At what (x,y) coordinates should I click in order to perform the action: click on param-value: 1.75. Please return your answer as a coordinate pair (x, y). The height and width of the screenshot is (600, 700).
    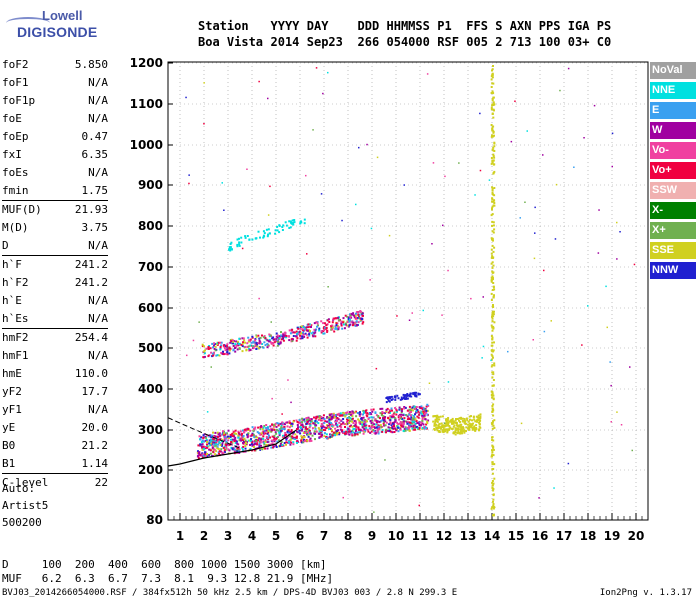
    Looking at the image, I should click on (95, 190).